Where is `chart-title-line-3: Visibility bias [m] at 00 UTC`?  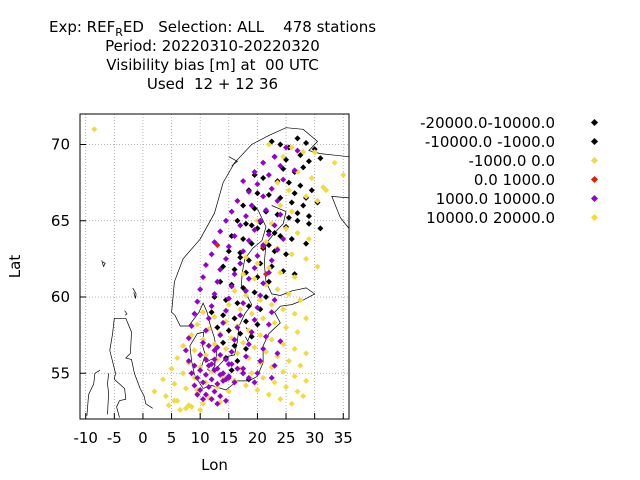
chart-title-line-3: Visibility bias [m] at 00 UTC is located at coordinates (212, 65).